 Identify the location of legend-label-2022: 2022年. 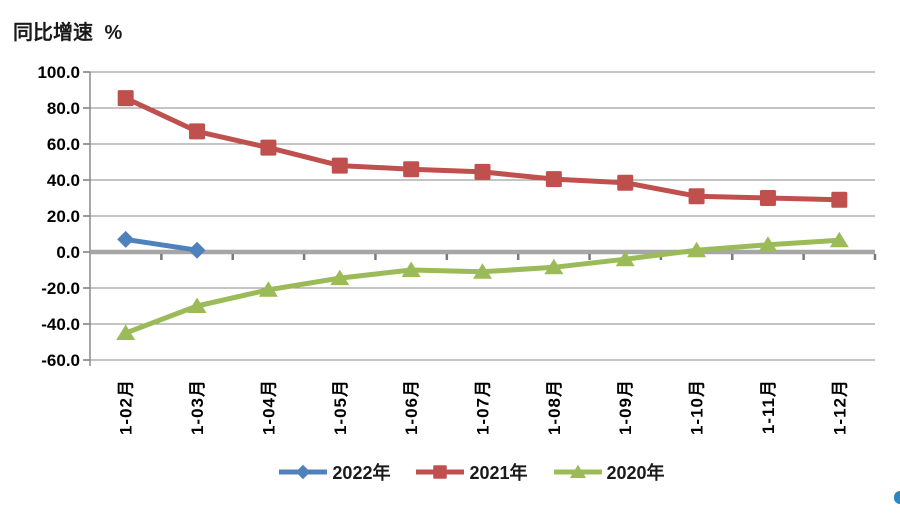
(361, 473).